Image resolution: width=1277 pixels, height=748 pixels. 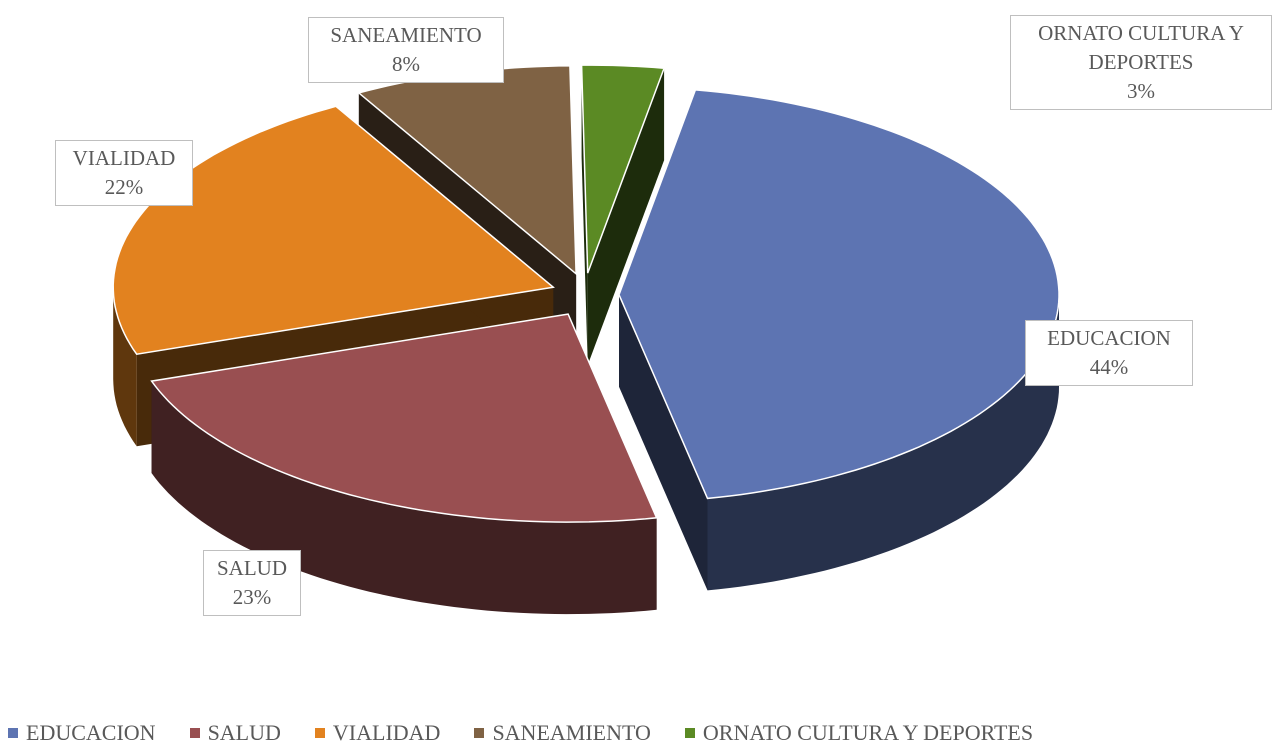 I want to click on legend-label: EDUCACION, so click(x=91, y=732).